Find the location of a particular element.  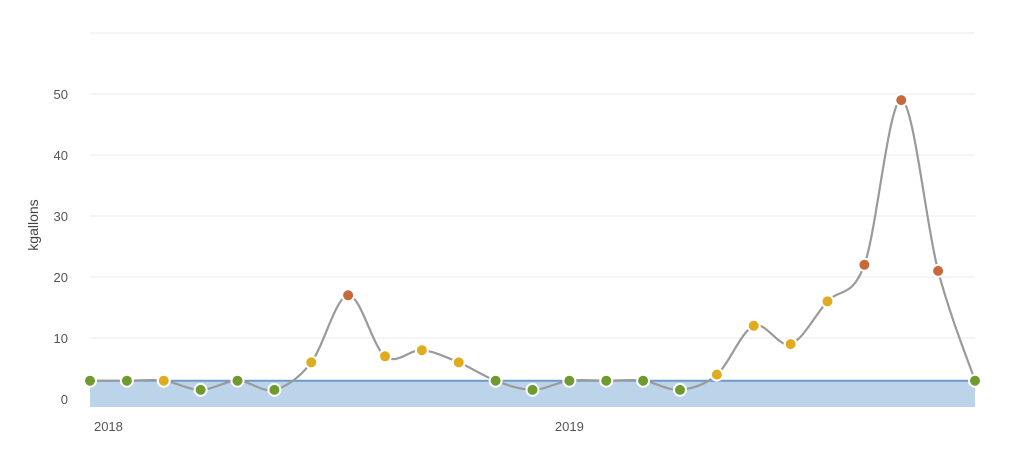

y-tick-label: 0 is located at coordinates (64, 399).